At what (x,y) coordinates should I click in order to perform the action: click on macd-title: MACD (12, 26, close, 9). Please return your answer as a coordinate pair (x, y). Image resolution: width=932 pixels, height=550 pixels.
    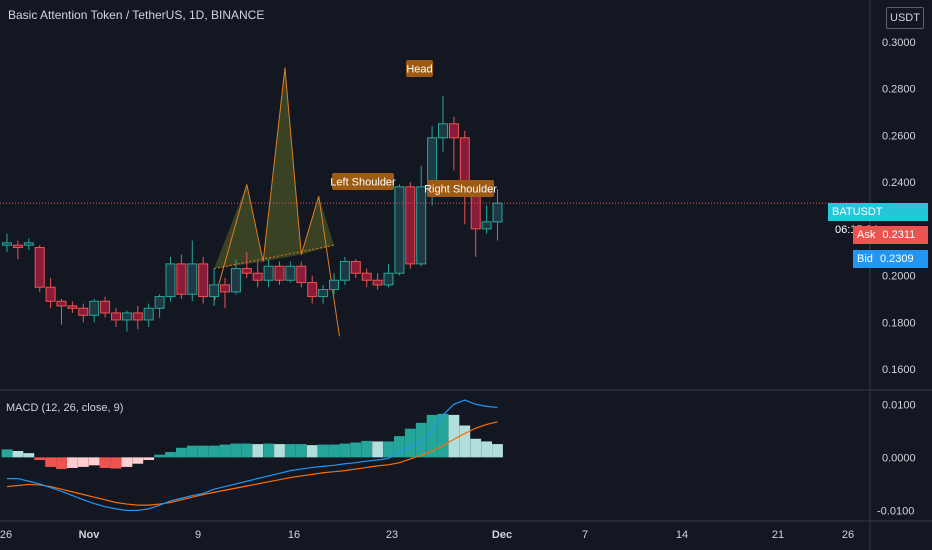
    Looking at the image, I should click on (65, 408).